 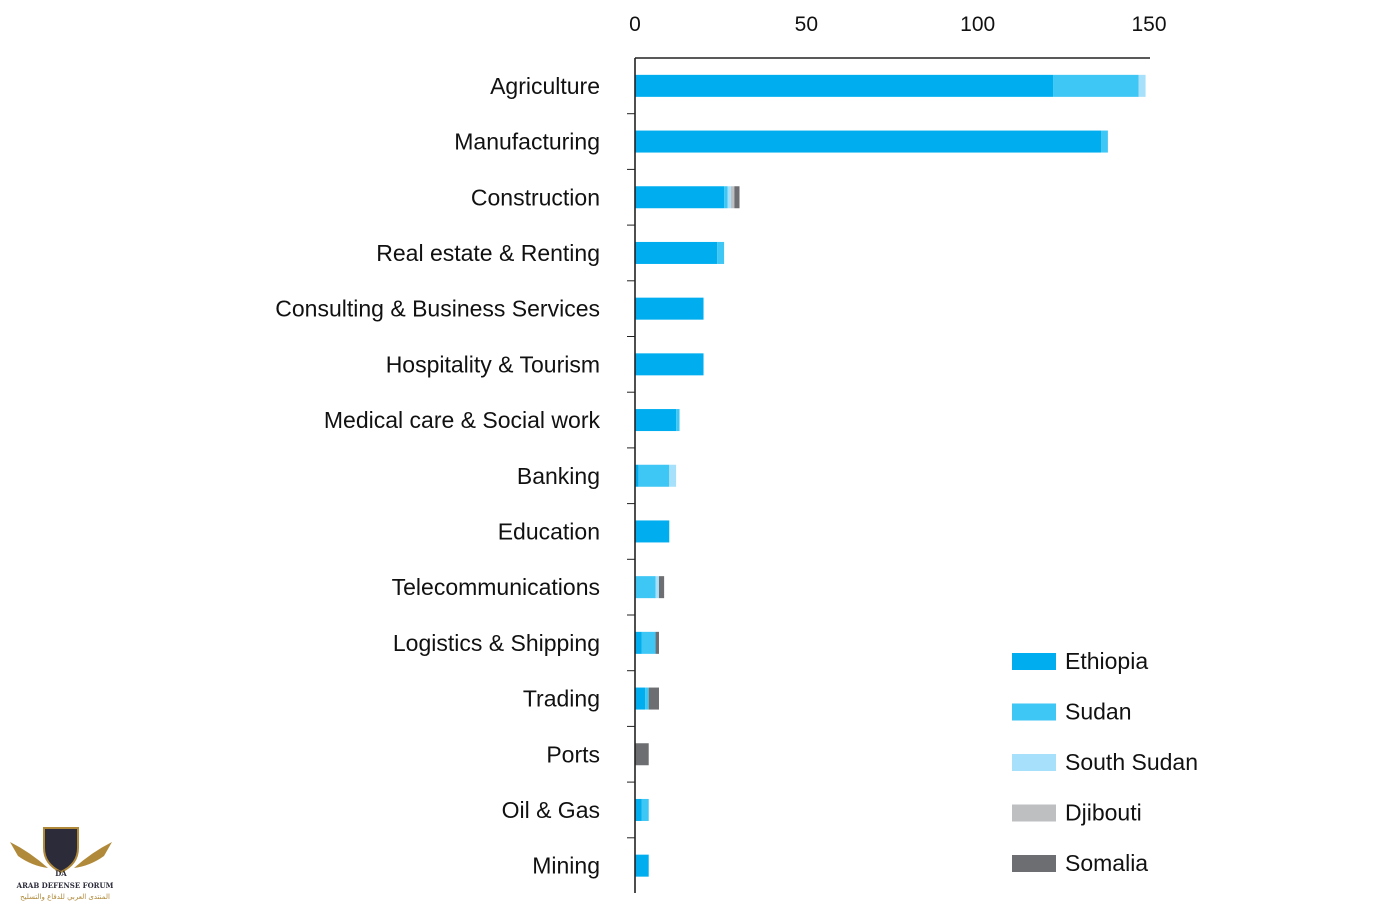 What do you see at coordinates (573, 754) in the screenshot?
I see `category-label: Ports` at bounding box center [573, 754].